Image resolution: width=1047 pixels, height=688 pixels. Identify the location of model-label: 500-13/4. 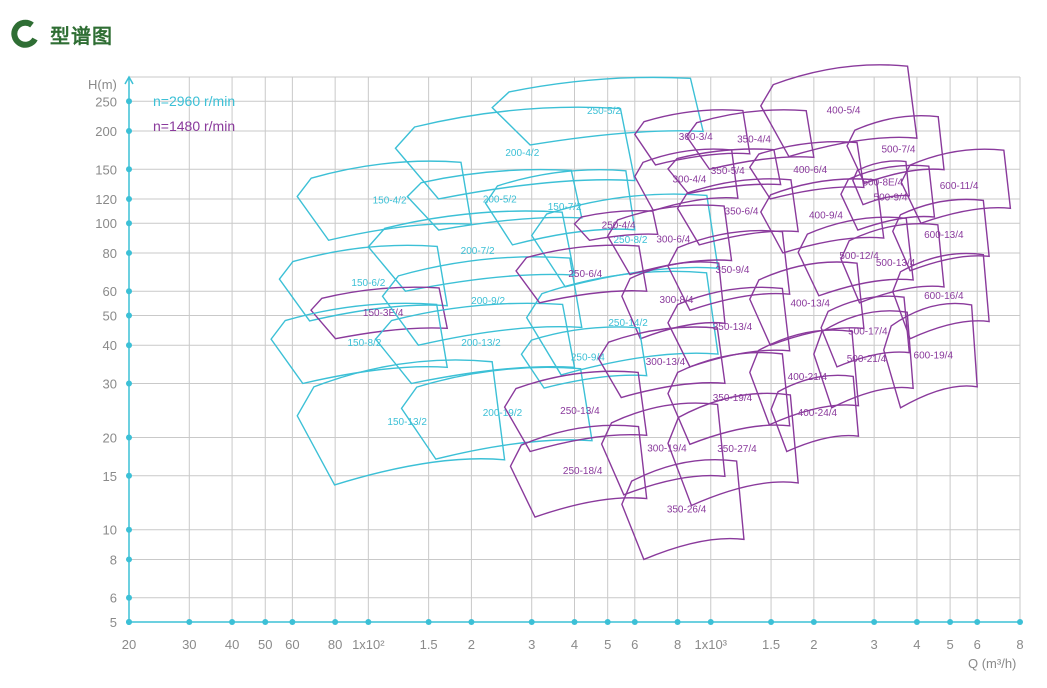
(896, 263).